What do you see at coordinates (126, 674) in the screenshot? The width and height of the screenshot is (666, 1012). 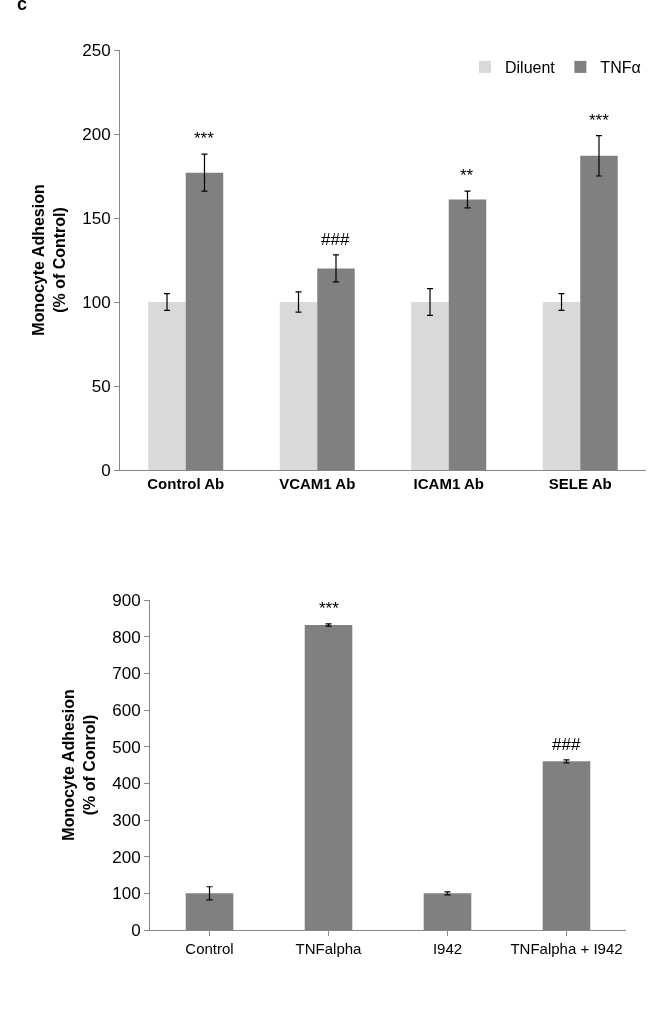 I see `y-tick-label: 700` at bounding box center [126, 674].